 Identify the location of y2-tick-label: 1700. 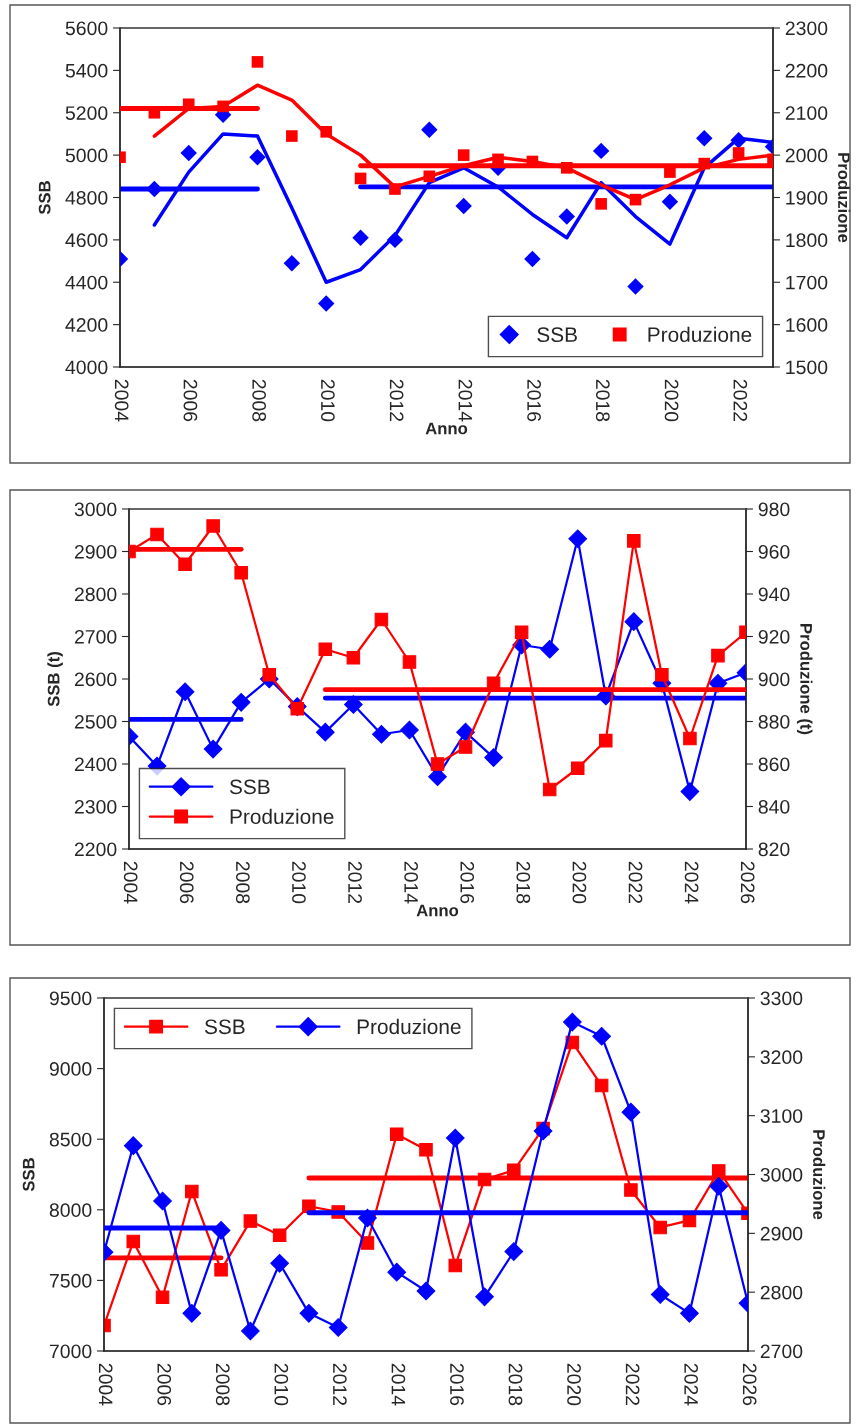
(807, 282).